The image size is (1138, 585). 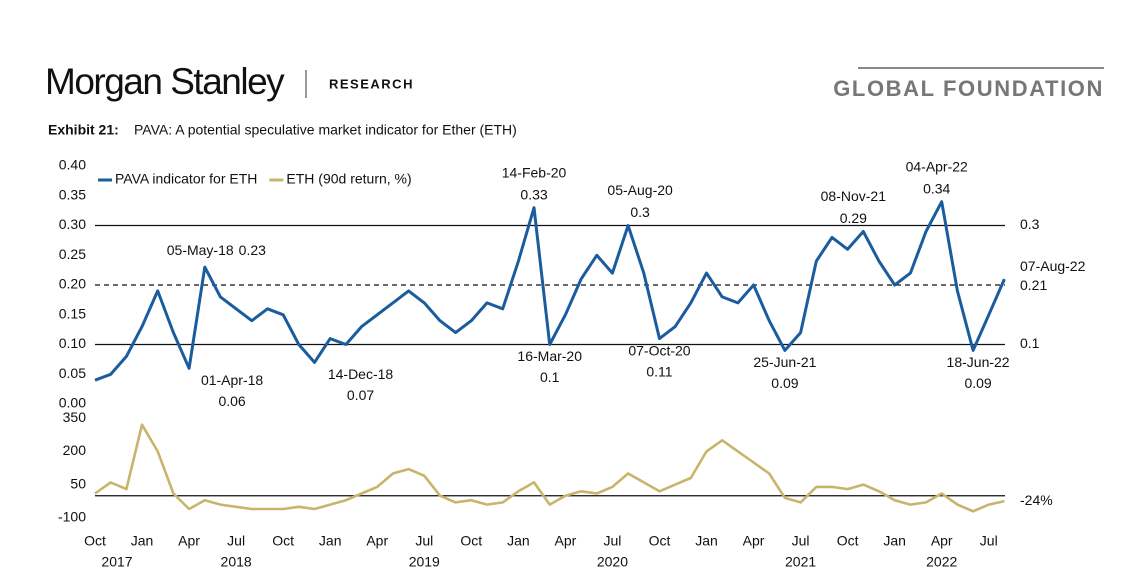 I want to click on end-value: -24%, so click(x=1036, y=500).